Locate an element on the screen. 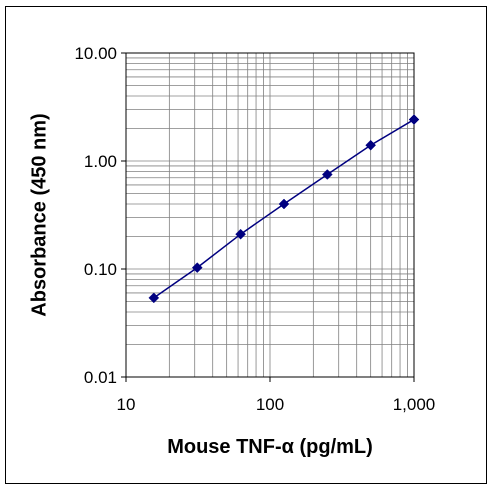 The height and width of the screenshot is (492, 495). x-axis-title: Mouse TNF-α (pg/mL) is located at coordinates (270, 447).